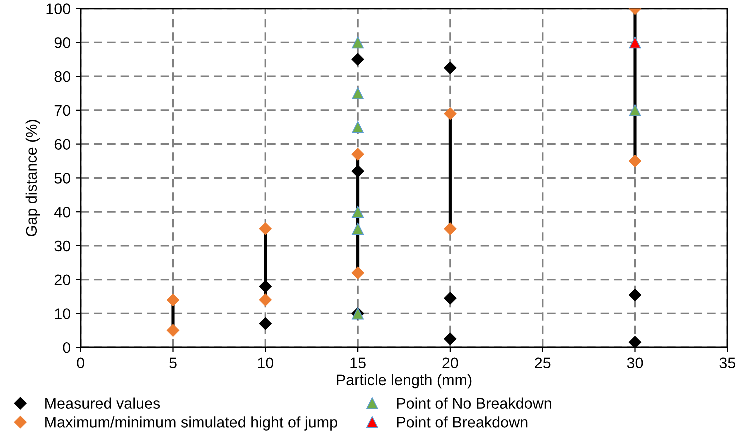 This screenshot has height=440, width=735. Describe the element at coordinates (62, 212) in the screenshot. I see `y-tick-label: 40` at that location.